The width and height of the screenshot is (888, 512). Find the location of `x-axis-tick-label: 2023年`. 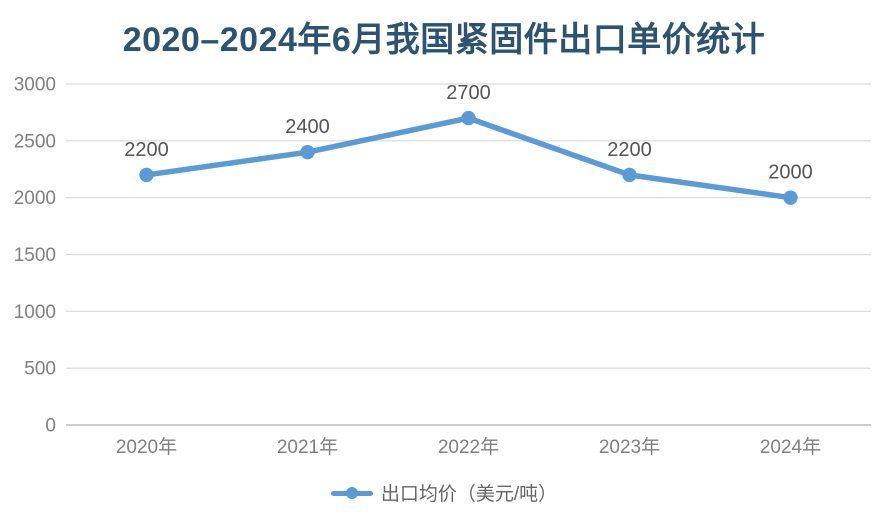

x-axis-tick-label: 2023年 is located at coordinates (629, 447).